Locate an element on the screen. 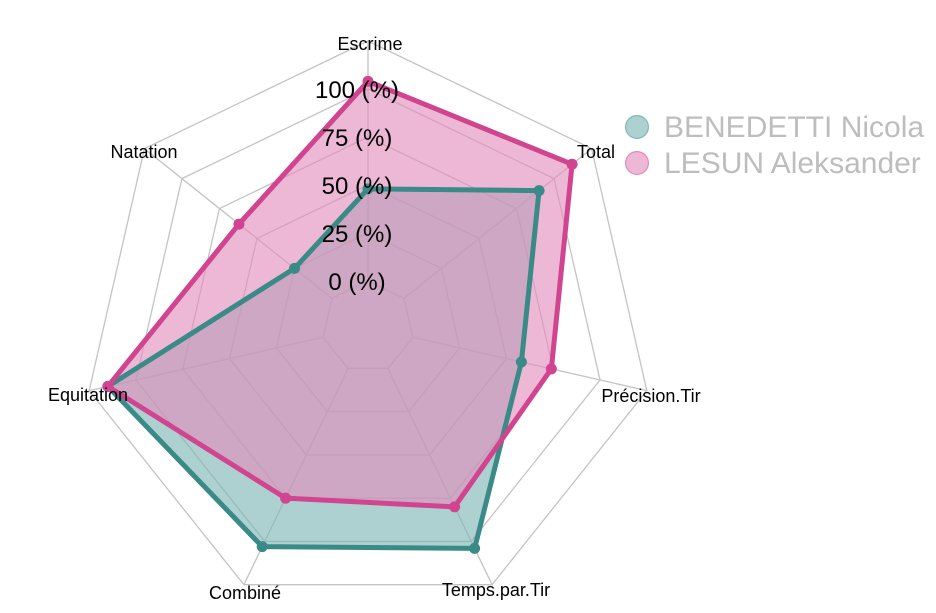 The width and height of the screenshot is (936, 613). grid-value-label: 25 (%) is located at coordinates (357, 234).